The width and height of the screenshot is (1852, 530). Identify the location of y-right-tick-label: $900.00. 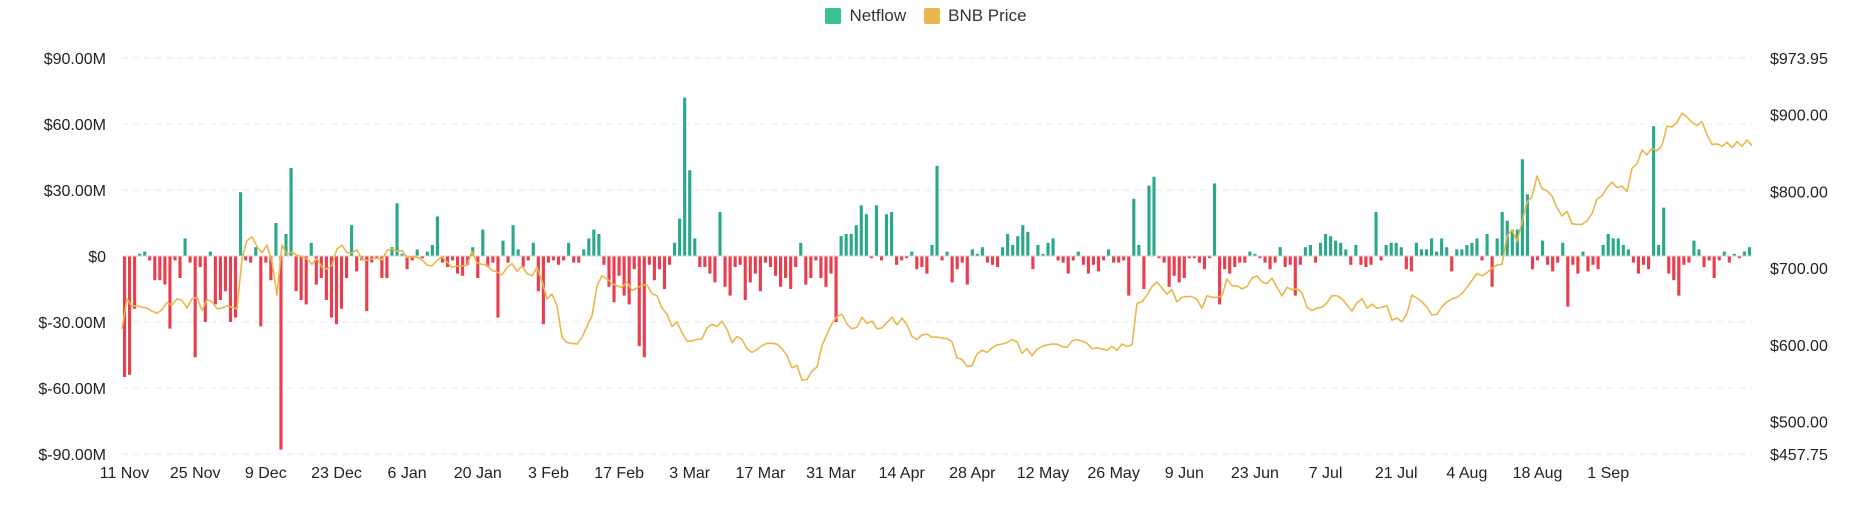
(1799, 116).